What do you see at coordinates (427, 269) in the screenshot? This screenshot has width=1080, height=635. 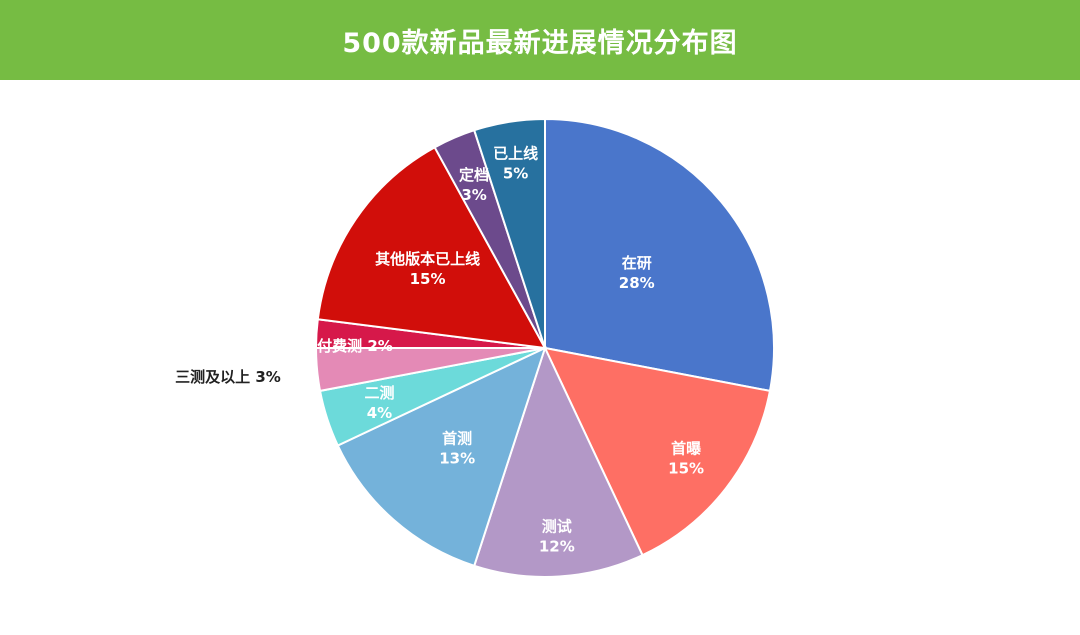 I see `slice-label: 其他版本已上线 15%` at bounding box center [427, 269].